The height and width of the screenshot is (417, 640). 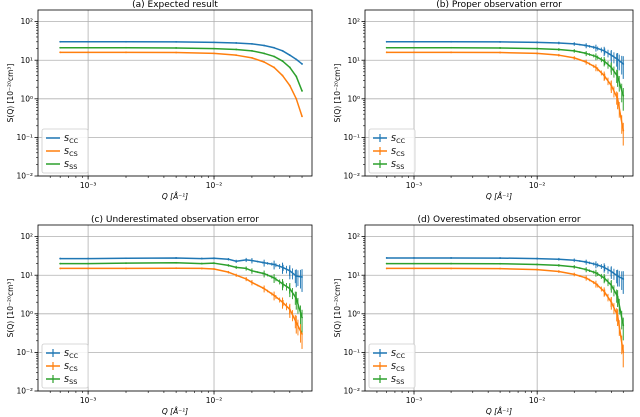 I want to click on subplot-title: (b) Proper observation error, so click(x=499, y=5).